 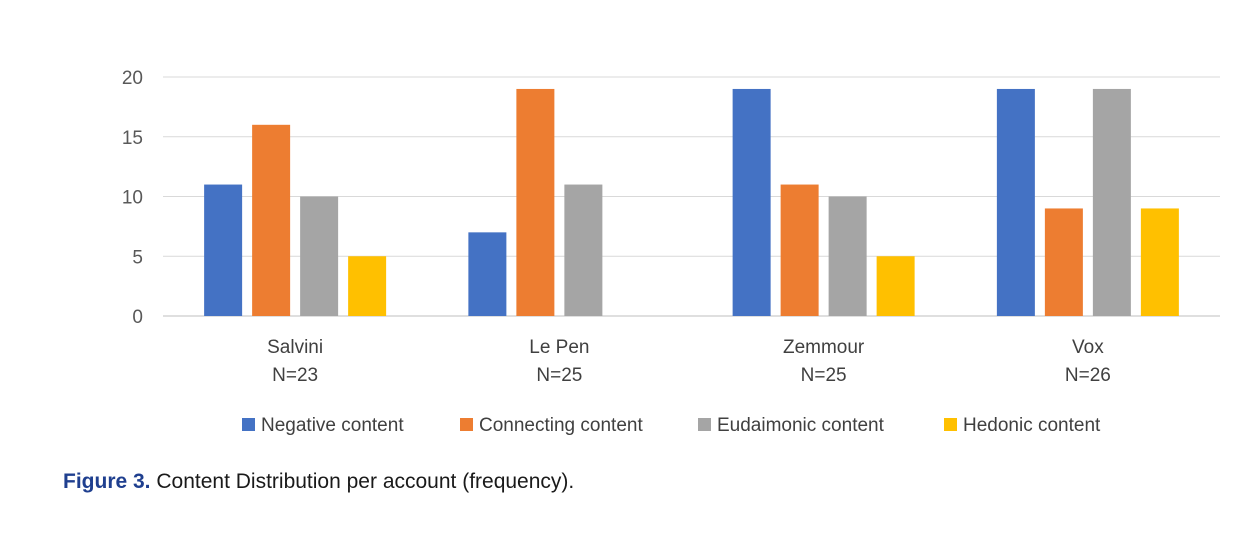 What do you see at coordinates (295, 375) in the screenshot?
I see `x-category-n-label: N=23` at bounding box center [295, 375].